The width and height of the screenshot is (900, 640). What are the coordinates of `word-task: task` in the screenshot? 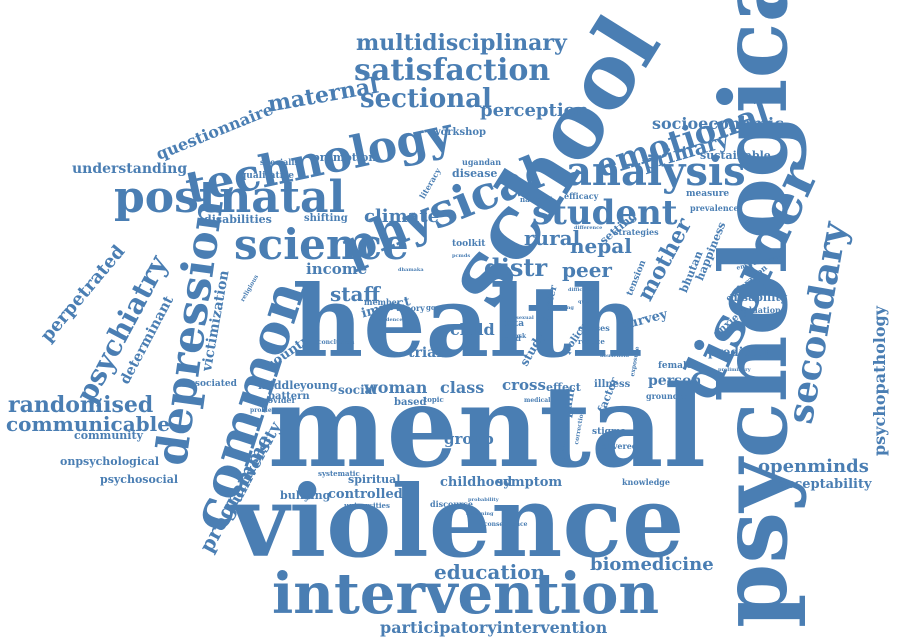 It's located at (519, 336).